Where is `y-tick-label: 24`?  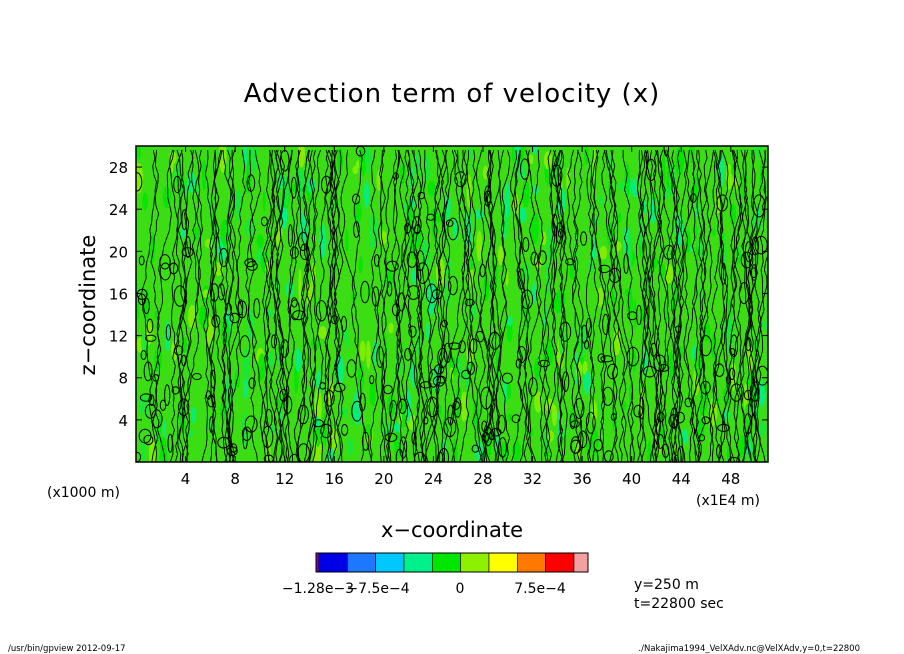
y-tick-label: 24 is located at coordinates (118, 210).